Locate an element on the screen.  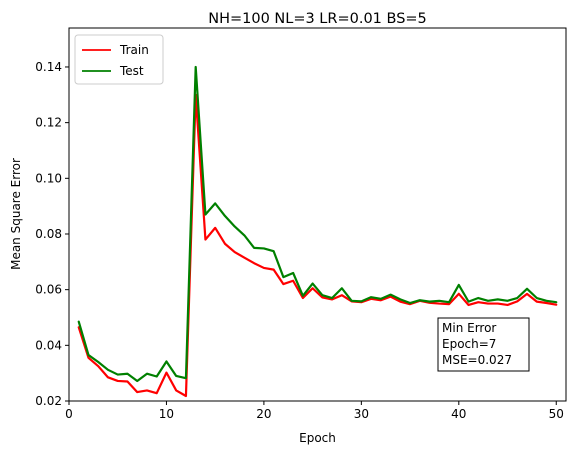
annotation-line-3: MSE=0.027 is located at coordinates (477, 360).